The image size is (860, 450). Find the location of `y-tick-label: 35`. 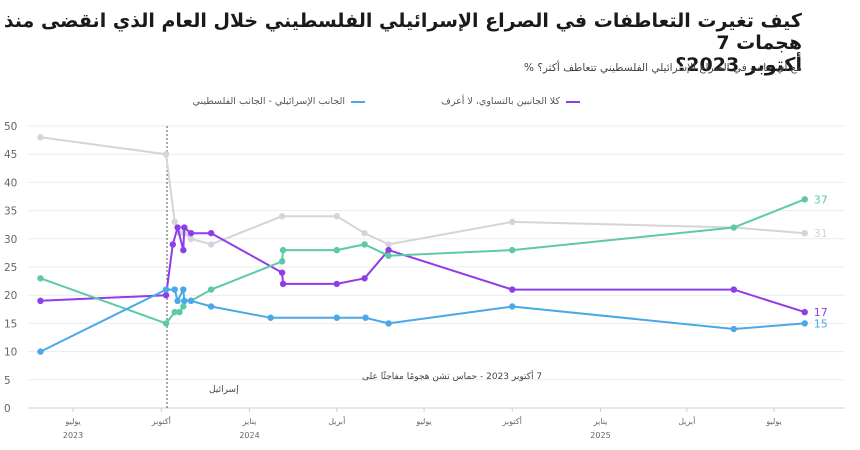

y-tick-label: 35 is located at coordinates (10, 212).